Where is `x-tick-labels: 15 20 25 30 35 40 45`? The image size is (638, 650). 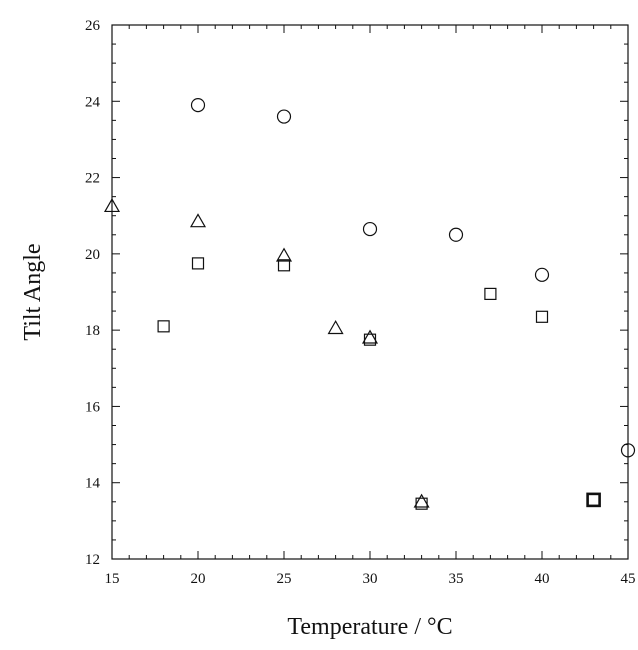 x-tick-labels: 15 20 25 30 35 40 45 is located at coordinates (370, 579).